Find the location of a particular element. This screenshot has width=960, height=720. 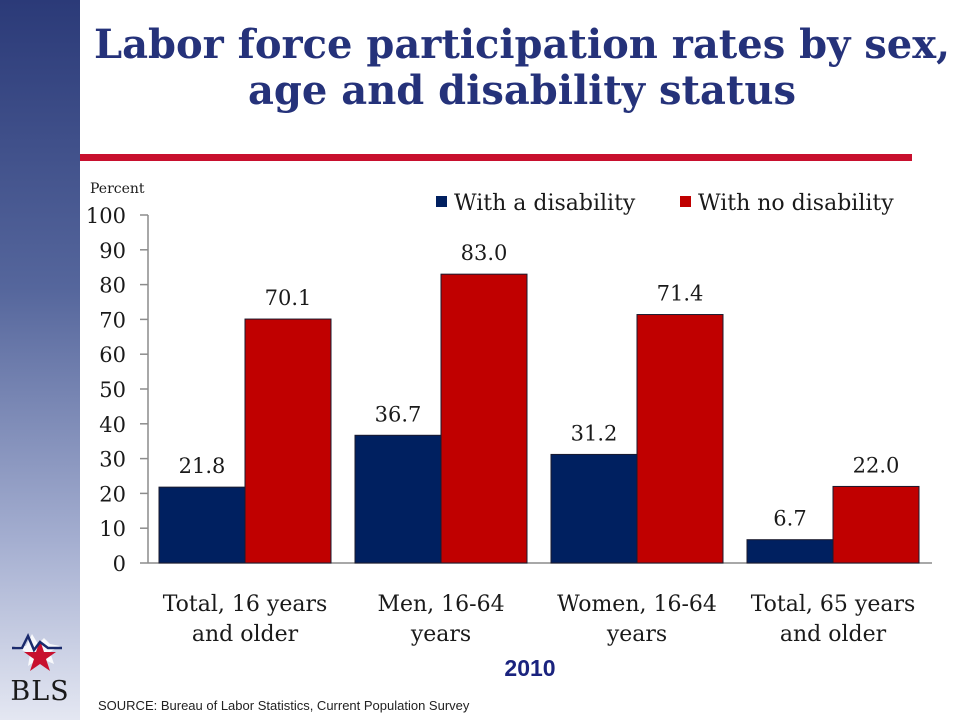

x-tick-label: Men, 16-64 is located at coordinates (440, 604).